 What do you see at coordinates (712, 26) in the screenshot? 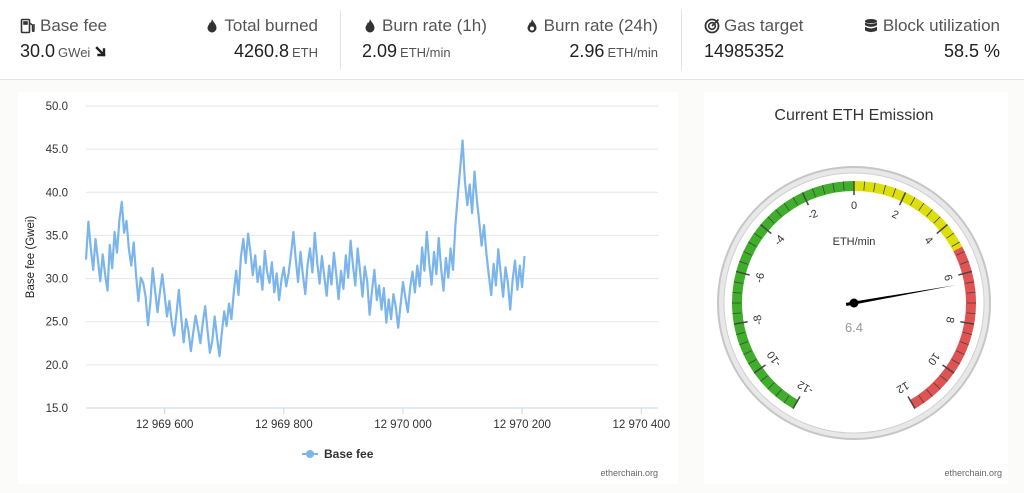
I see `target-icon` at bounding box center [712, 26].